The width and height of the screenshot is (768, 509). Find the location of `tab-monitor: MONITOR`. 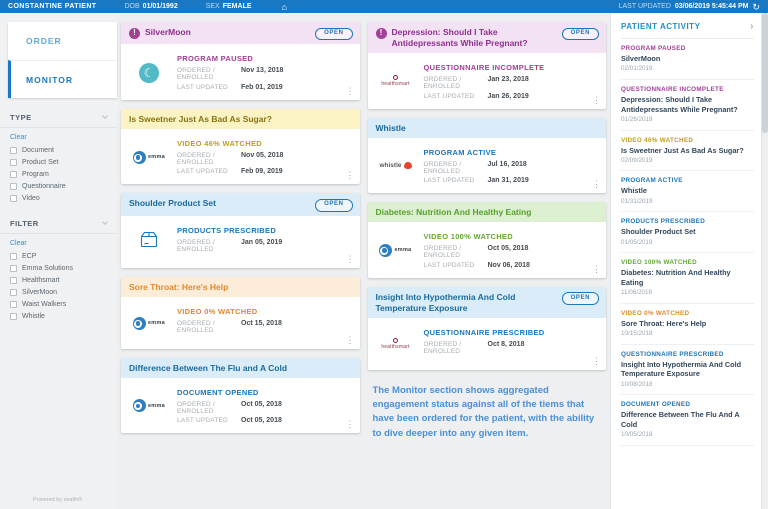

tab-monitor: MONITOR is located at coordinates (62, 79).